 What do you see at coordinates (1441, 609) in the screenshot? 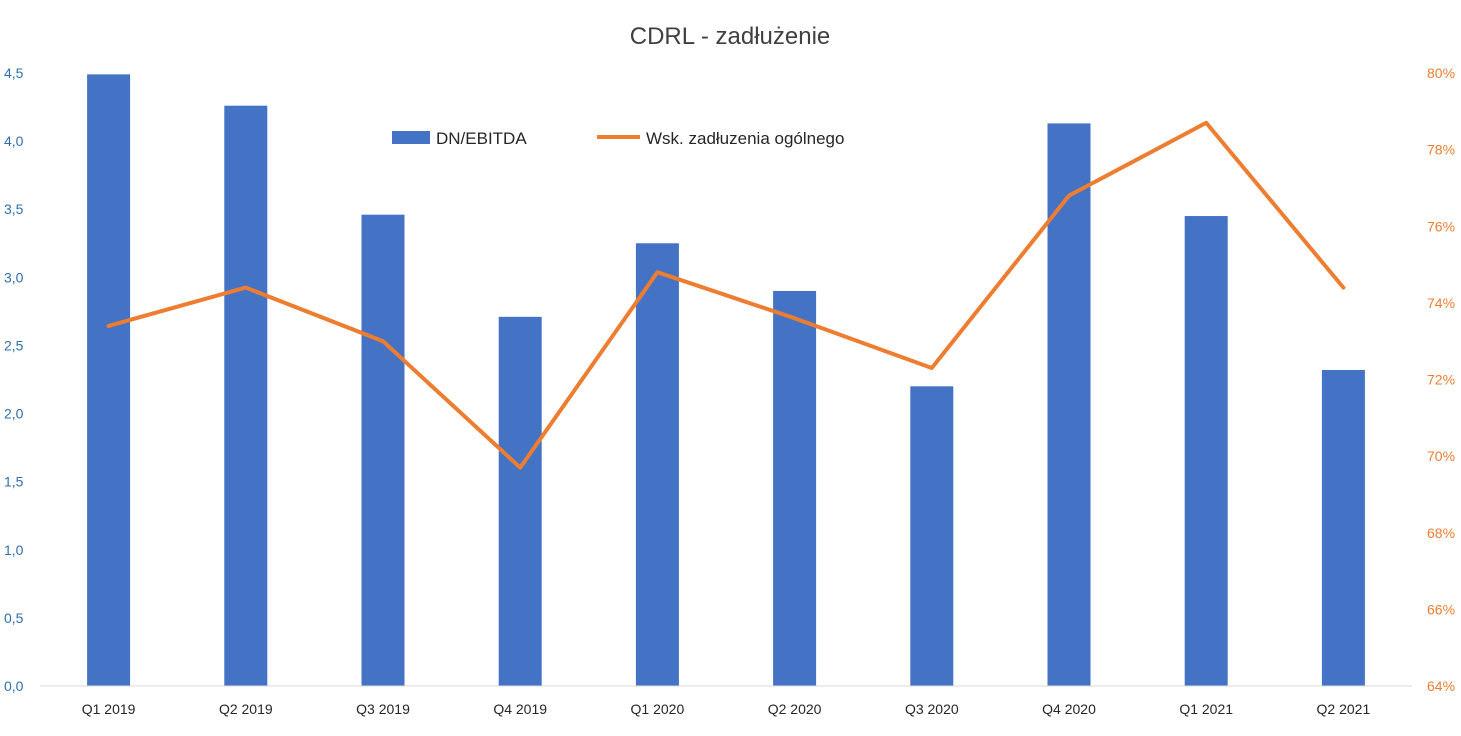
I see `right-tick-label: 66%` at bounding box center [1441, 609].